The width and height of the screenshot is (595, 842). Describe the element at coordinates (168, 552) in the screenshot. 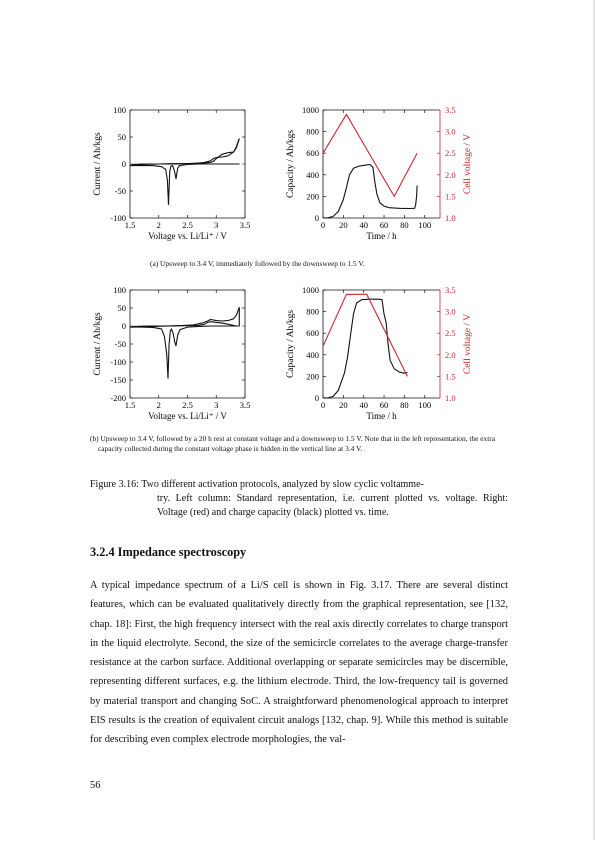

I see `section-heading: 3.2.4 Impedance spectroscopy` at that location.